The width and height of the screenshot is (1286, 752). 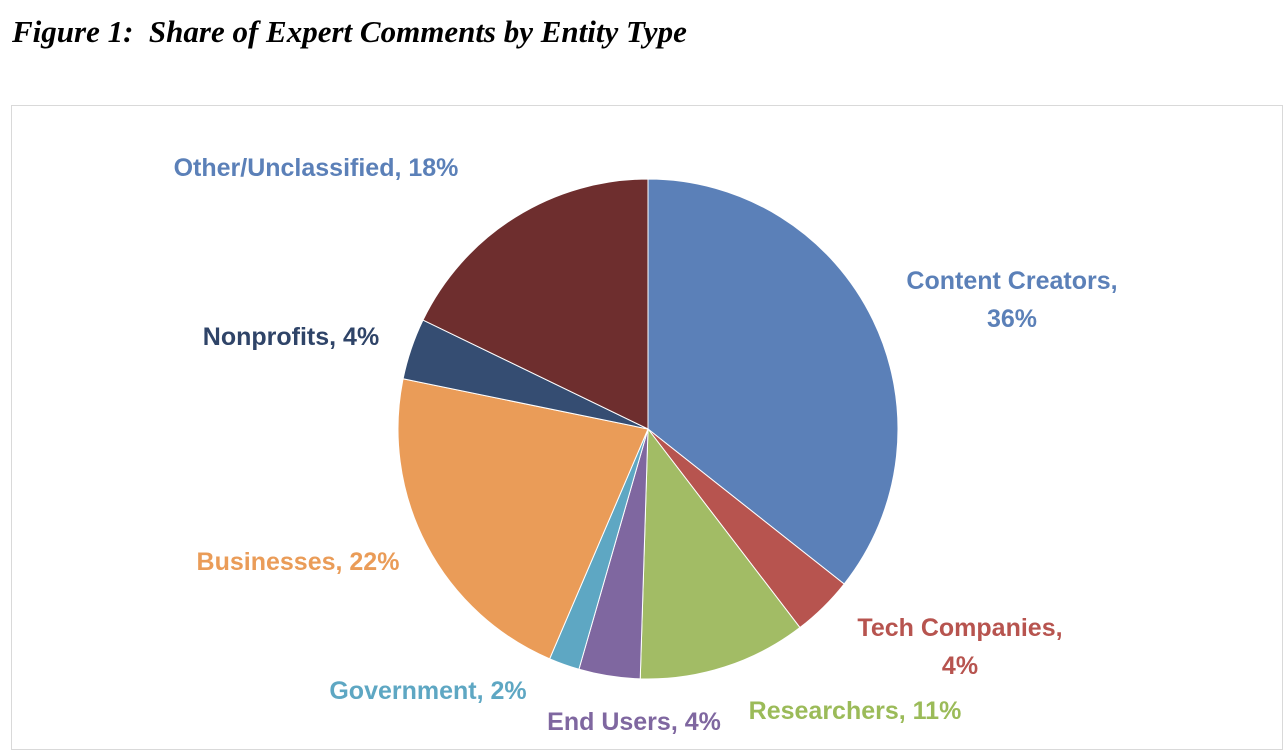 What do you see at coordinates (523, 519) in the screenshot?
I see `pie-slice-businesses` at bounding box center [523, 519].